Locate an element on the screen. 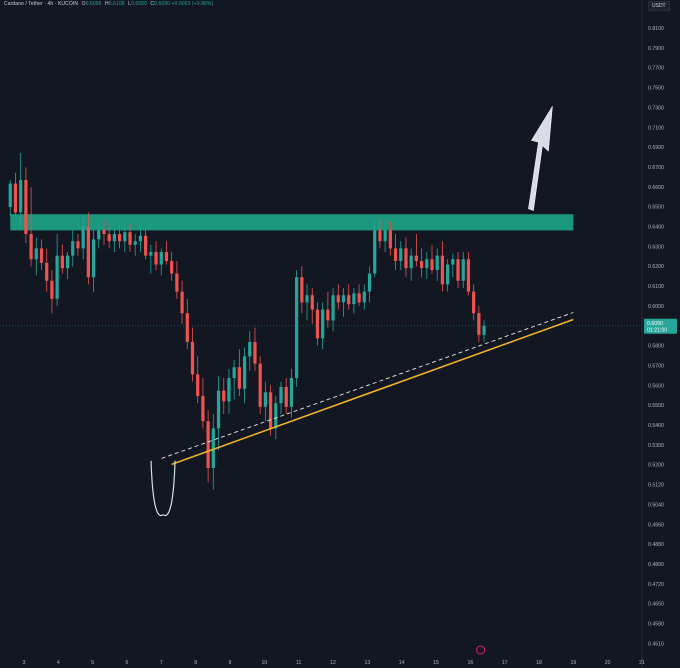 This screenshot has width=680, height=668. high-label: H is located at coordinates (106, 4).